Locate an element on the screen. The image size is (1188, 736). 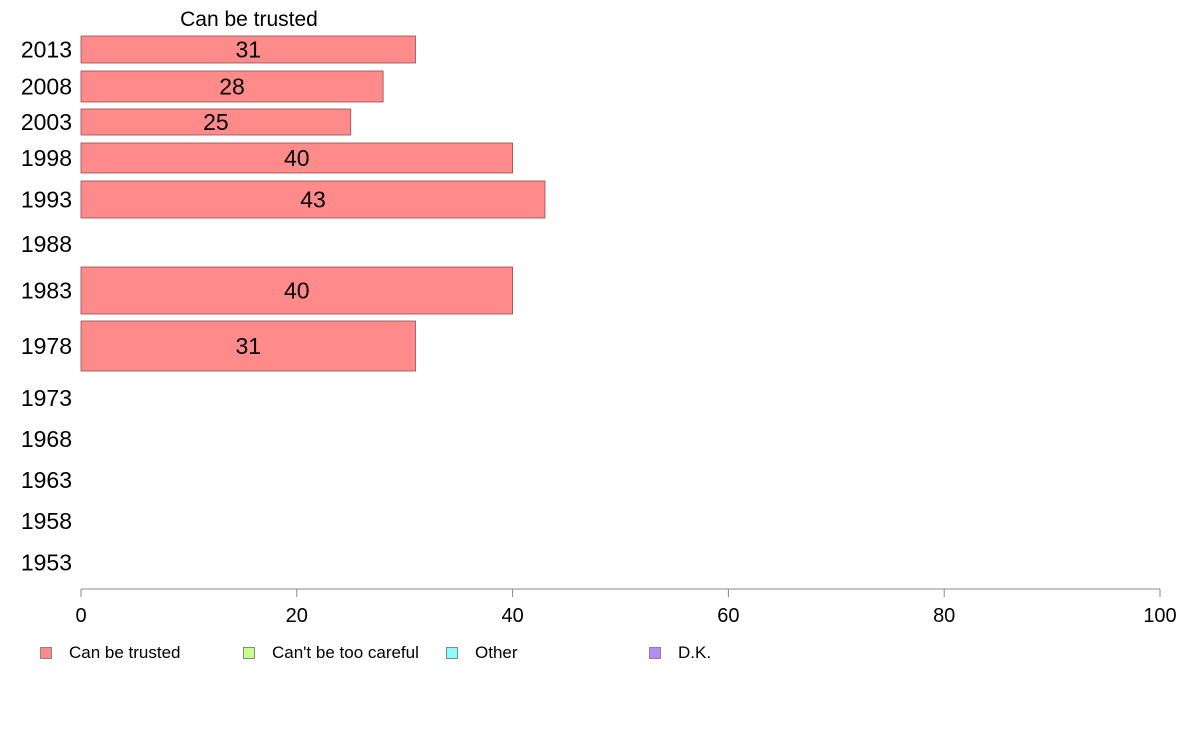
y-tick-label-1968: 1968 is located at coordinates (46, 439).